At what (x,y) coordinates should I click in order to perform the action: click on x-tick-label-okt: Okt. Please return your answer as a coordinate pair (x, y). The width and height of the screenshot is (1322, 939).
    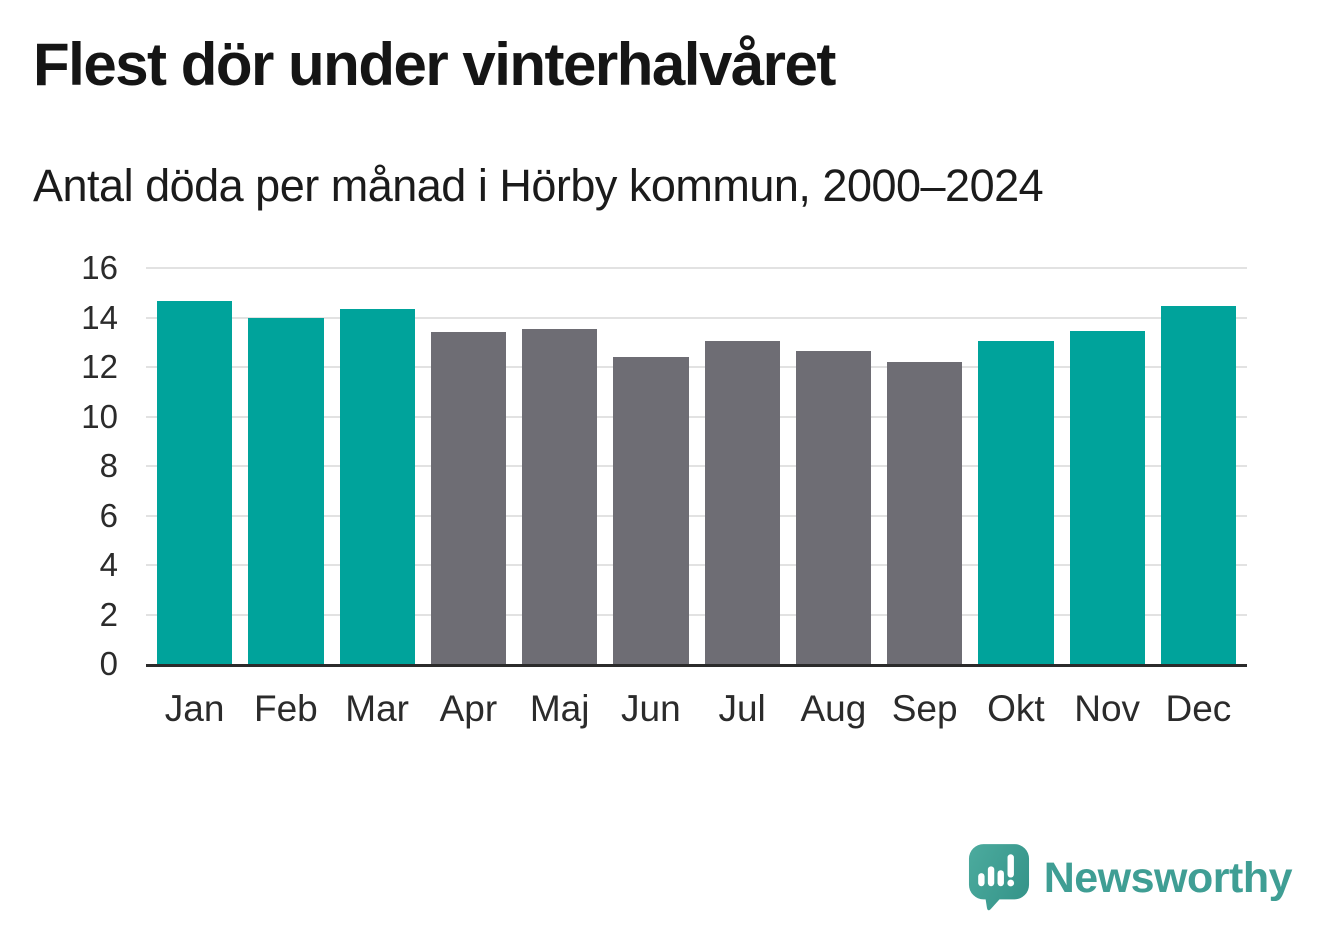
    Looking at the image, I should click on (1016, 708).